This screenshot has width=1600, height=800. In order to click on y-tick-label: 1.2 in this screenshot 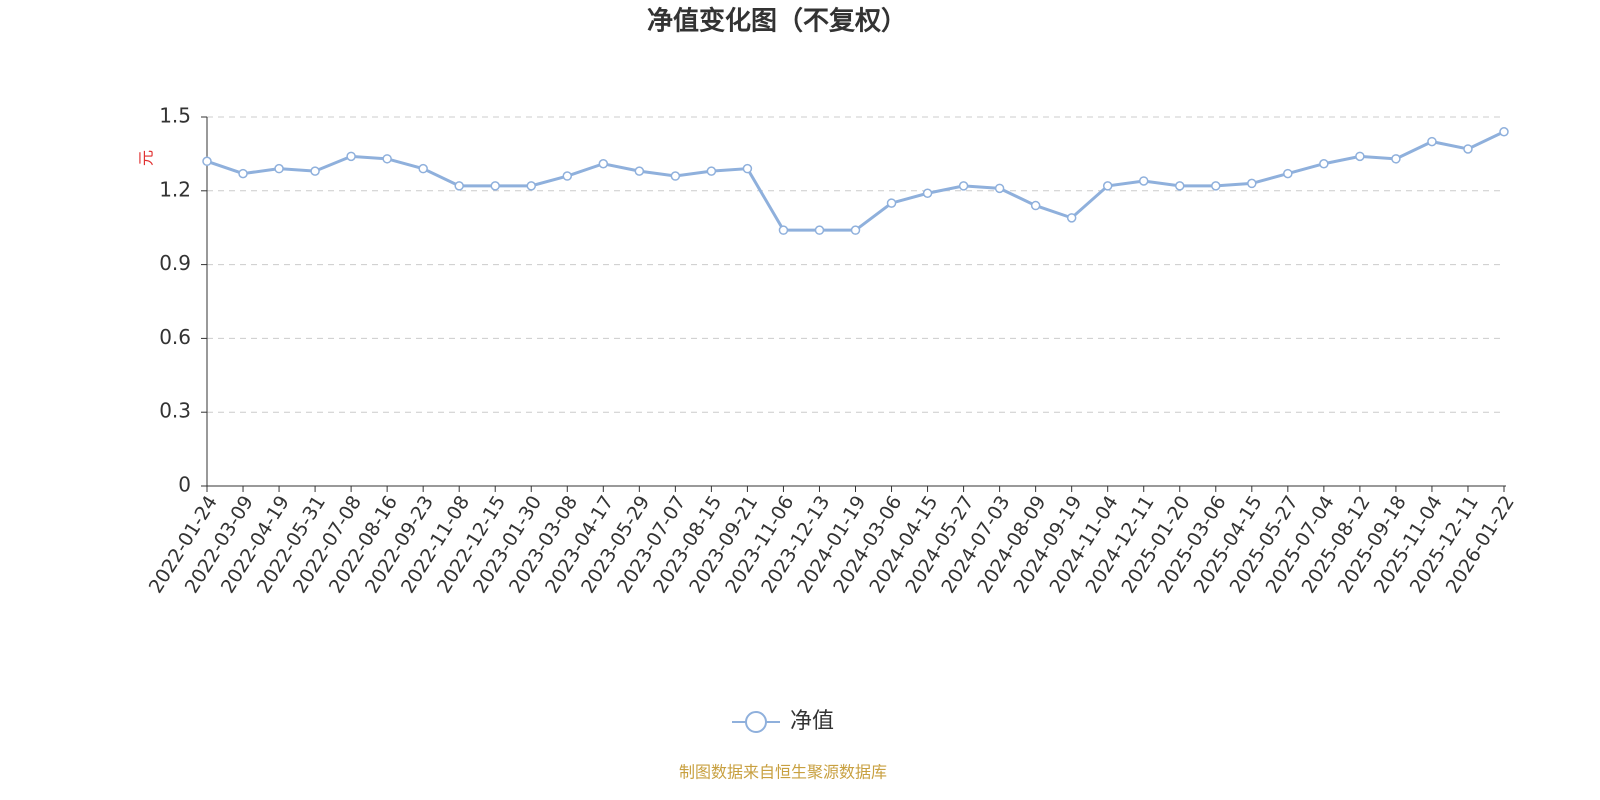, I will do `click(175, 189)`.